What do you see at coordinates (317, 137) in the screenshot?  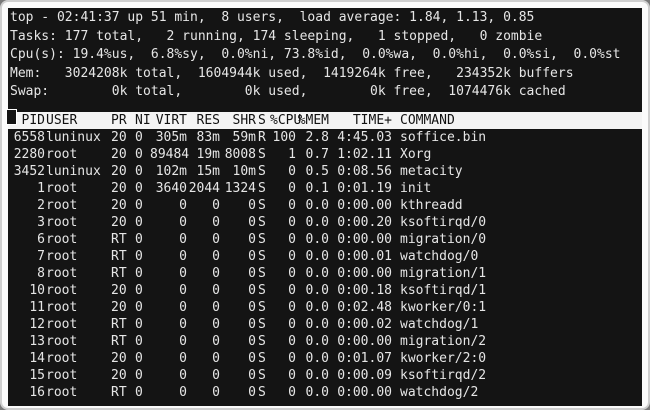 I see `cell-mem: 2.8` at bounding box center [317, 137].